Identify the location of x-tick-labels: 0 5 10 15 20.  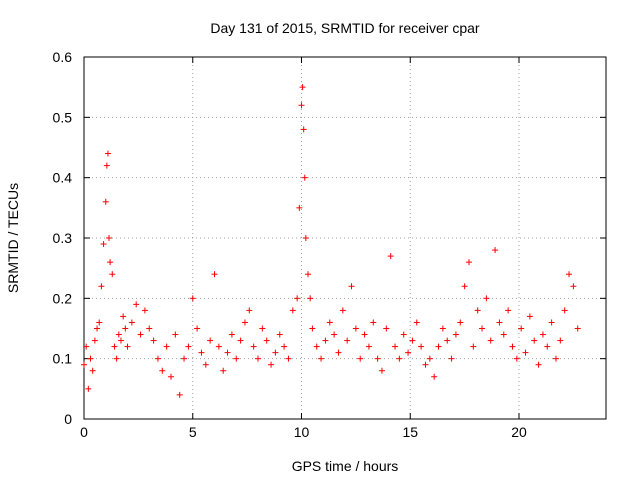
(303, 432).